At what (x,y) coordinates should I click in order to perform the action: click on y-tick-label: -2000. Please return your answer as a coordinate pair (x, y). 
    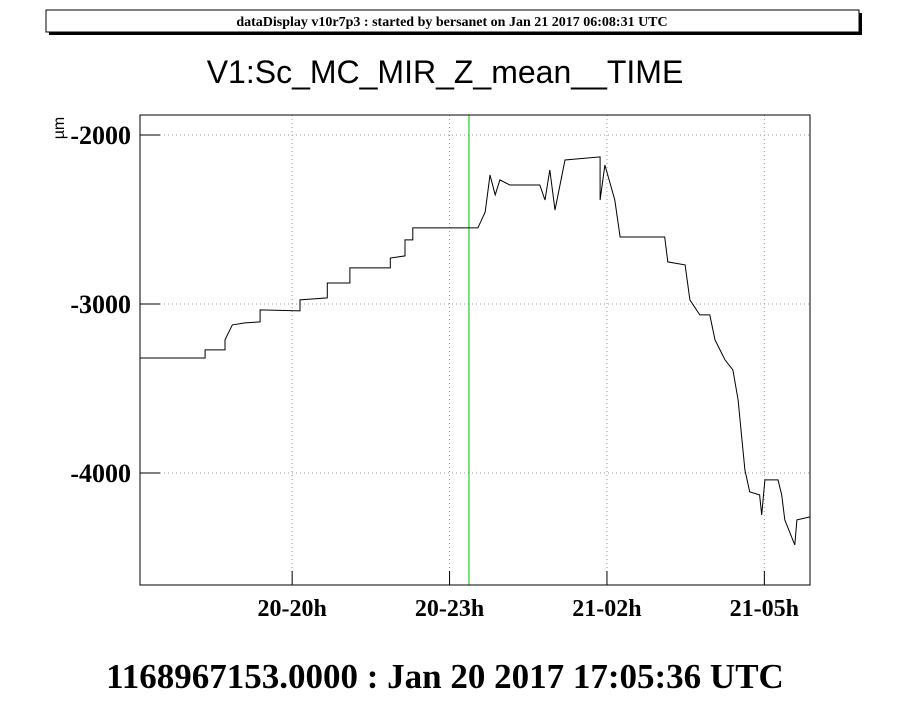
    Looking at the image, I should click on (100, 135).